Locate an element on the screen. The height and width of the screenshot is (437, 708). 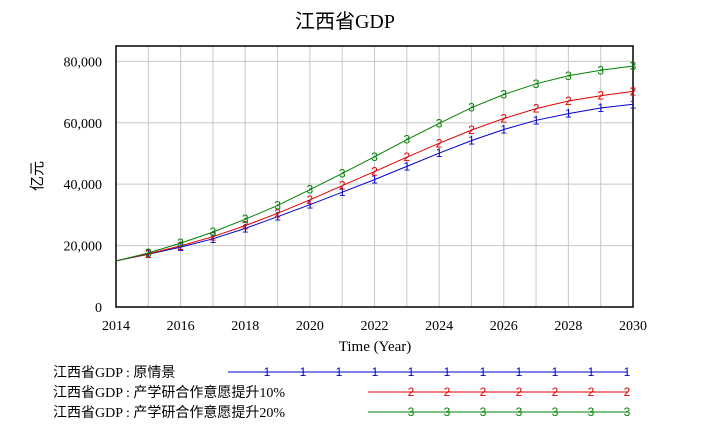
y-tick-label: 40,000 is located at coordinates (83, 185).